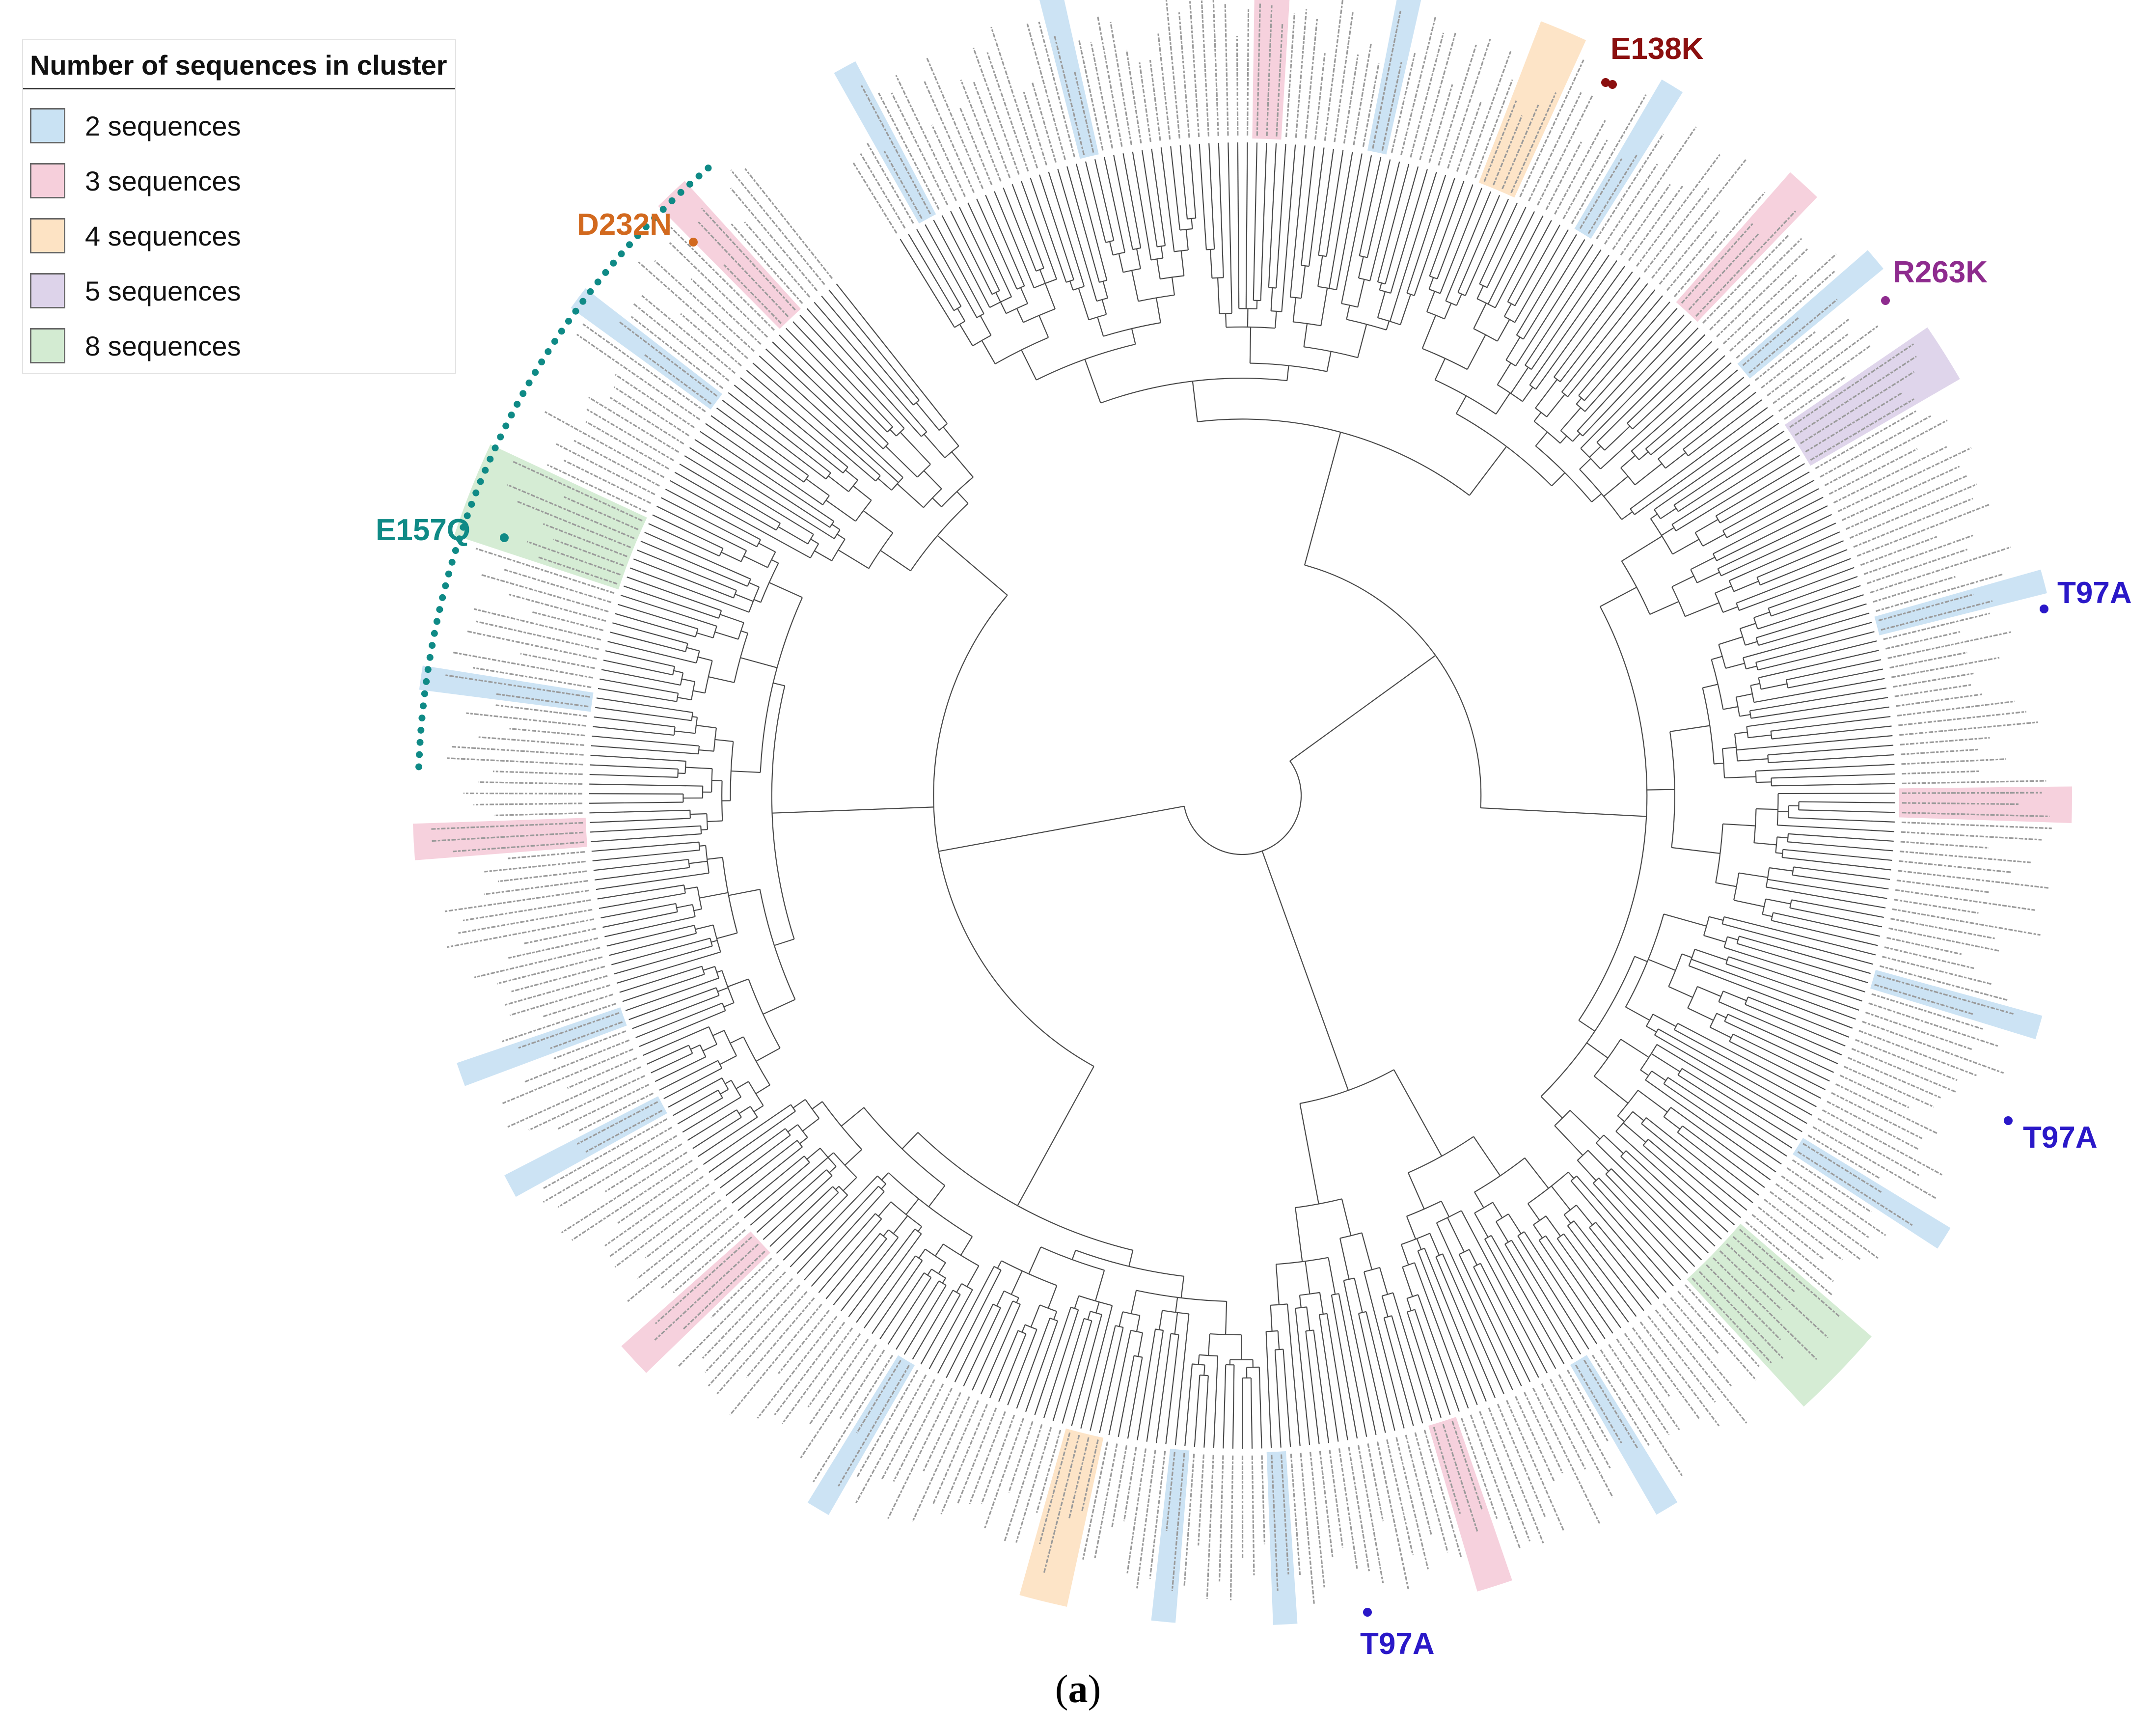  What do you see at coordinates (1940, 272) in the screenshot?
I see `mutation-label: R263K` at bounding box center [1940, 272].